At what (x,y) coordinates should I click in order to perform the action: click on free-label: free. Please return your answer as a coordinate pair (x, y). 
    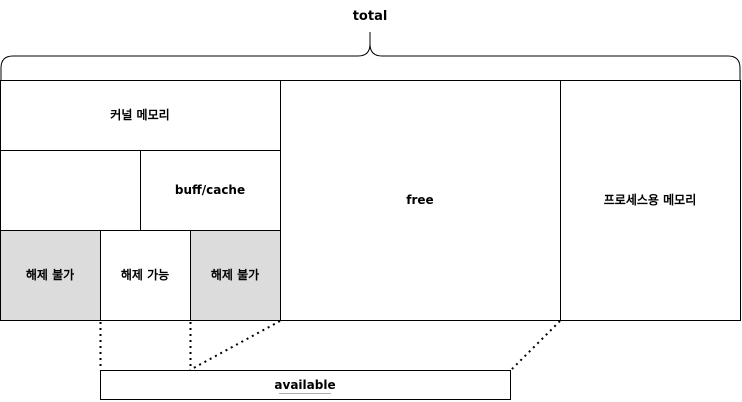
    Looking at the image, I should click on (419, 200).